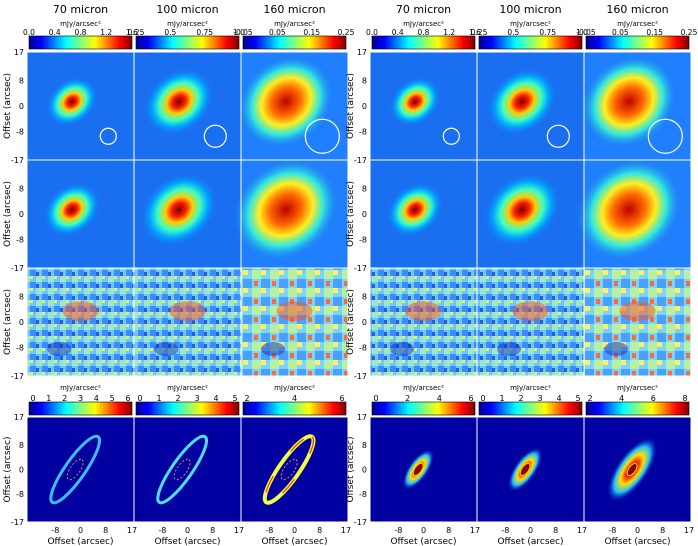 This screenshot has width=698, height=546. What do you see at coordinates (29, 32) in the screenshot?
I see `left-colorbar-tick: 0.0` at bounding box center [29, 32].